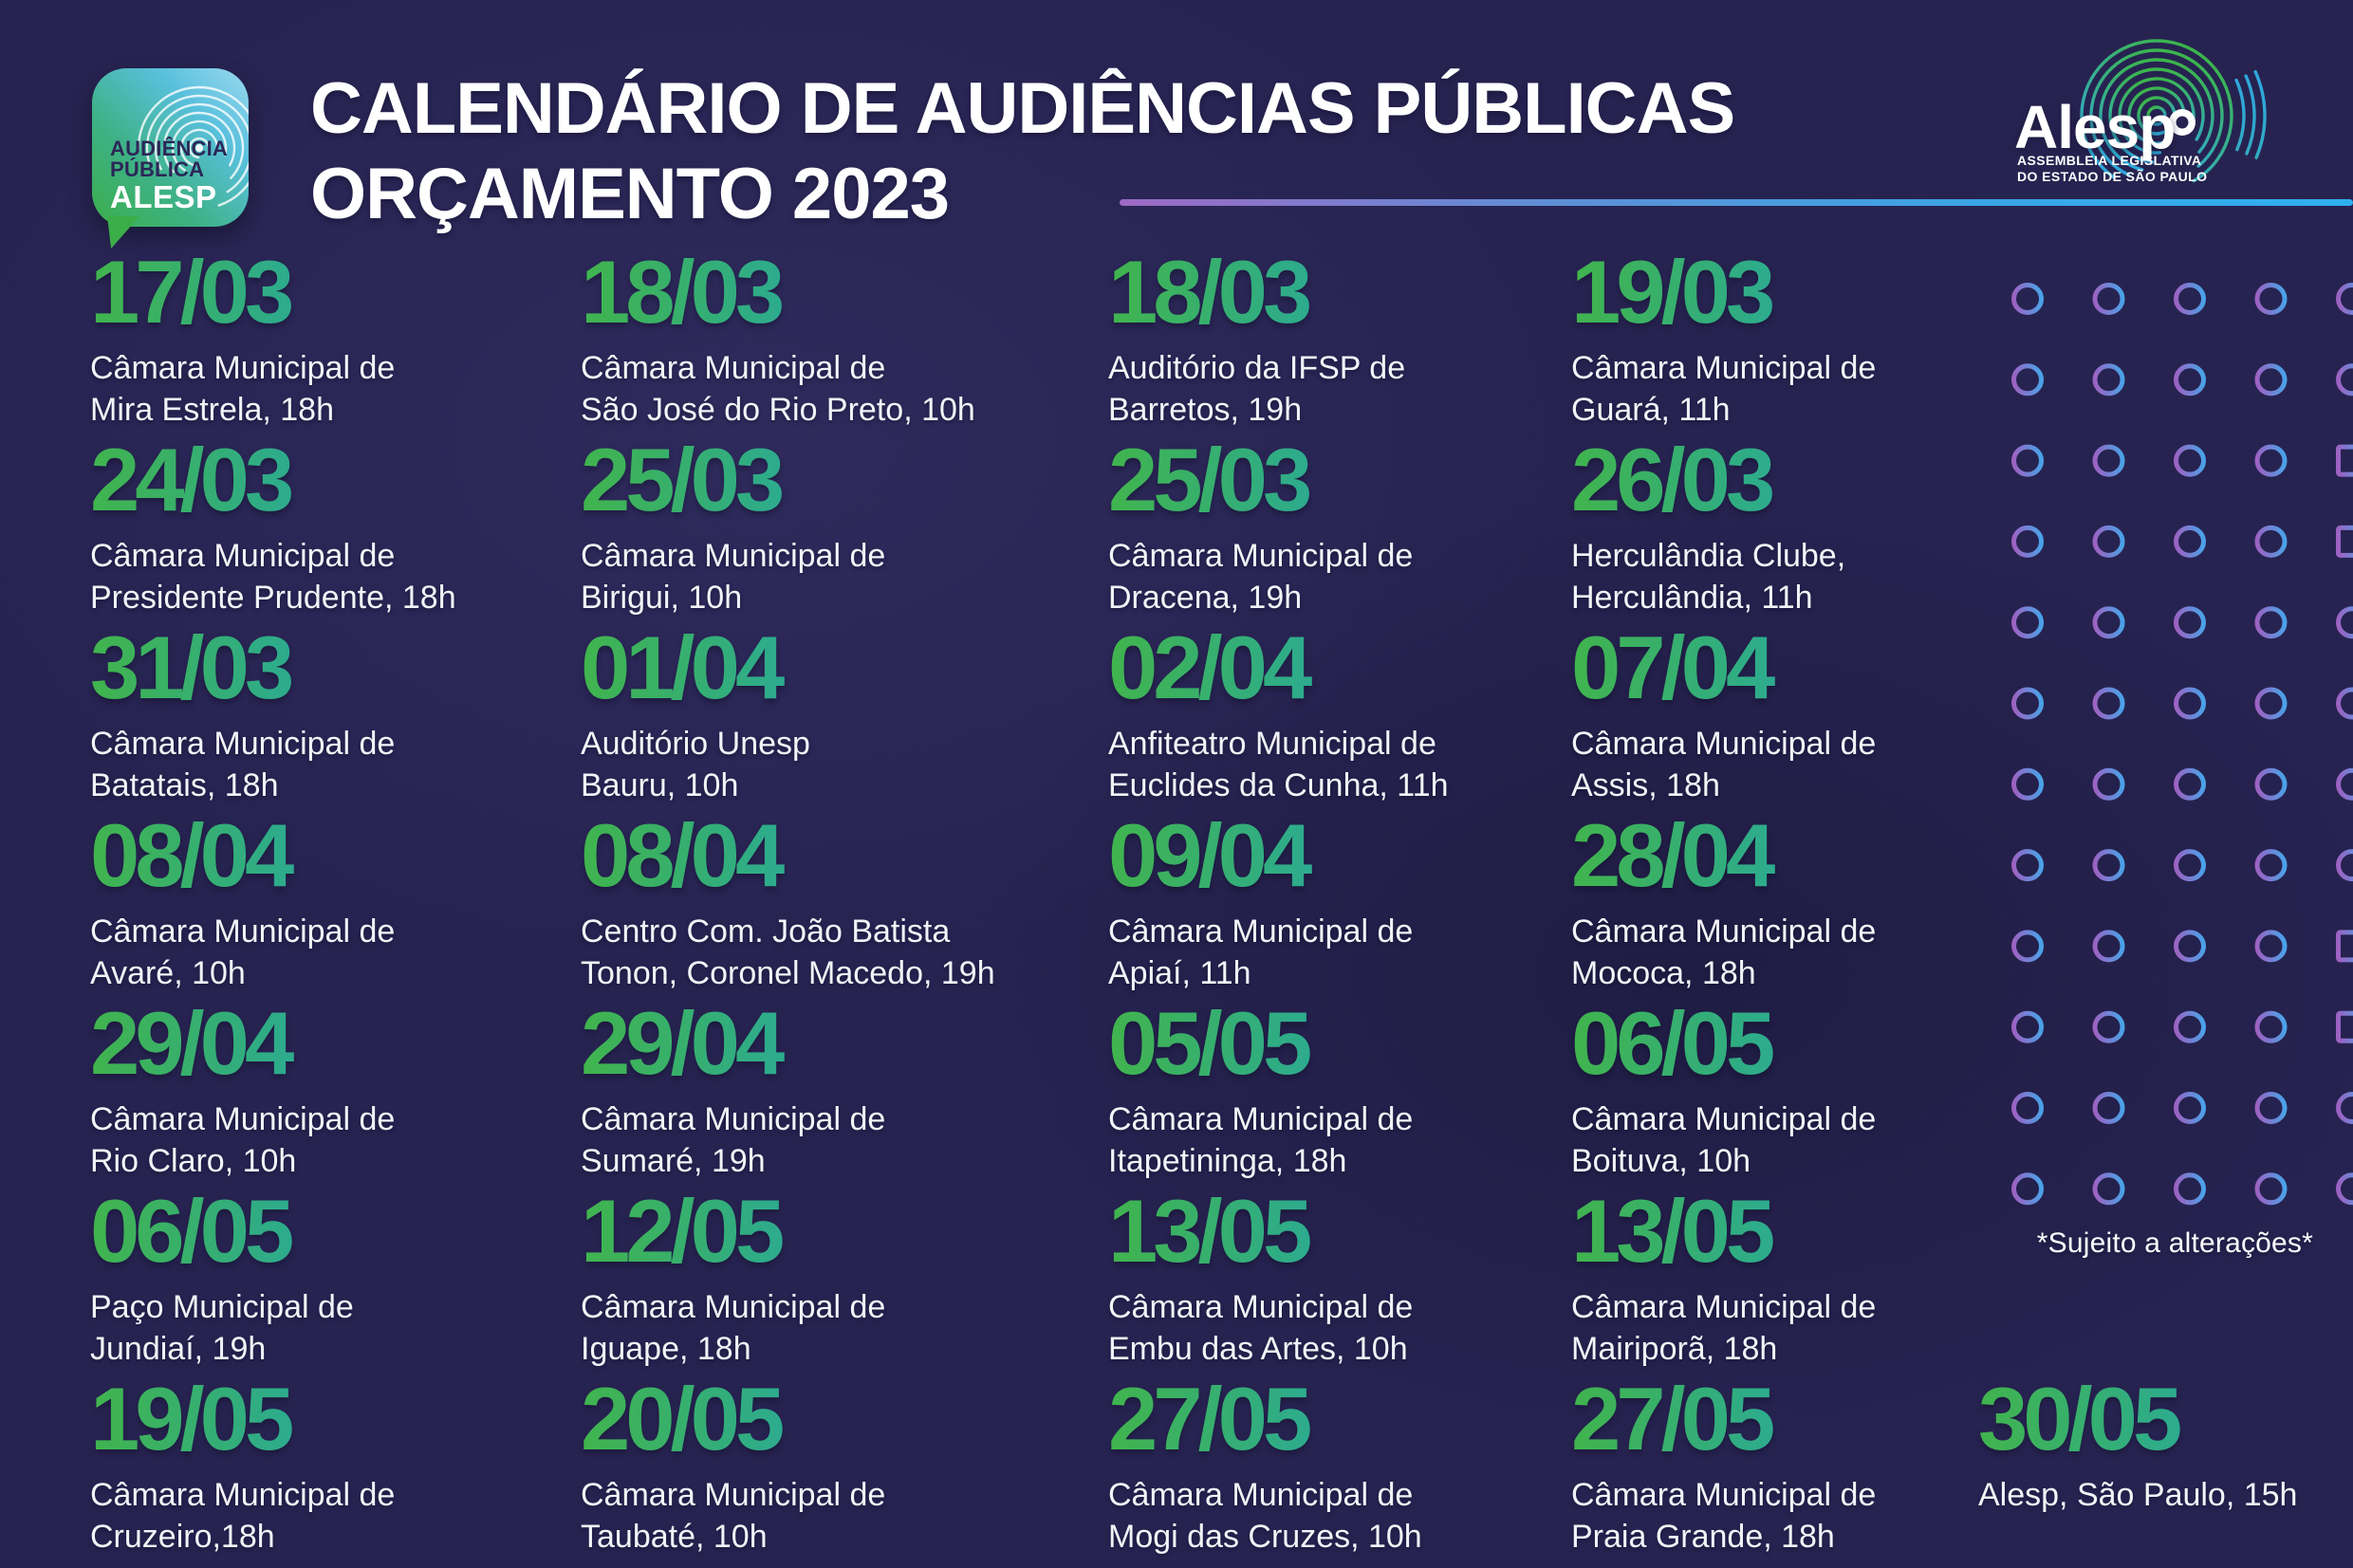 The image size is (2353, 1568). Describe the element at coordinates (1205, 410) in the screenshot. I see `event-venue-line: Barretos, 19h` at that location.